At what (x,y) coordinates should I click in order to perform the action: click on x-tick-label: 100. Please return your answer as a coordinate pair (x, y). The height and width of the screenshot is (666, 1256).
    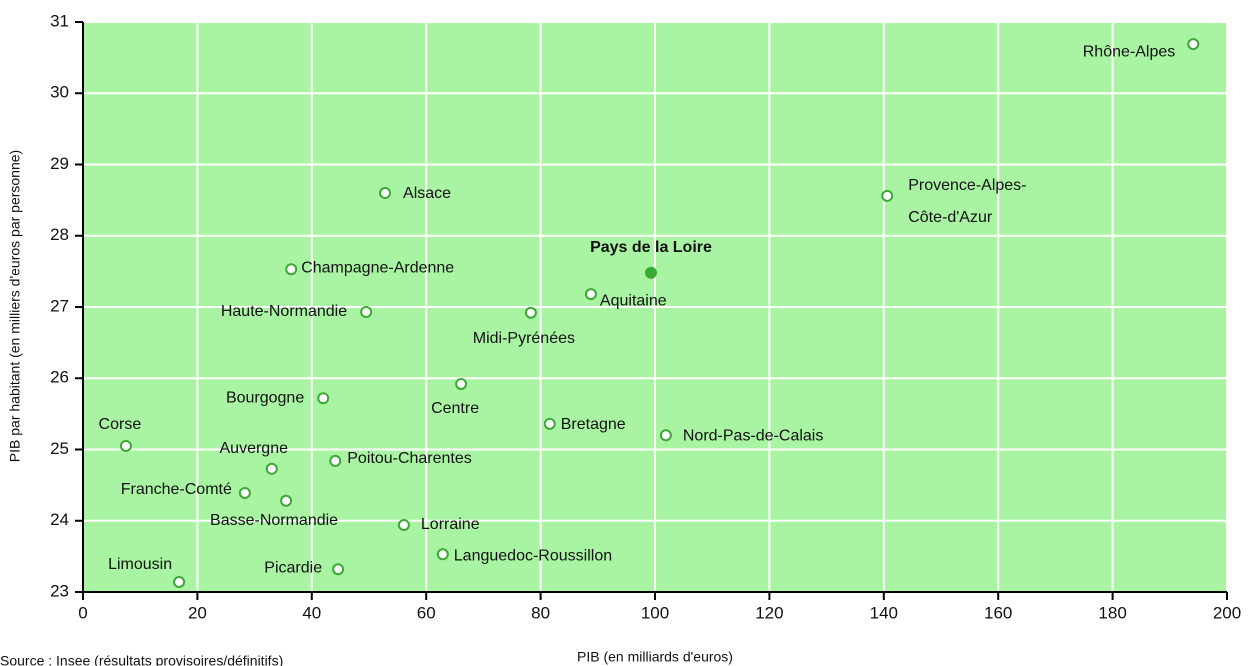
    Looking at the image, I should click on (655, 612).